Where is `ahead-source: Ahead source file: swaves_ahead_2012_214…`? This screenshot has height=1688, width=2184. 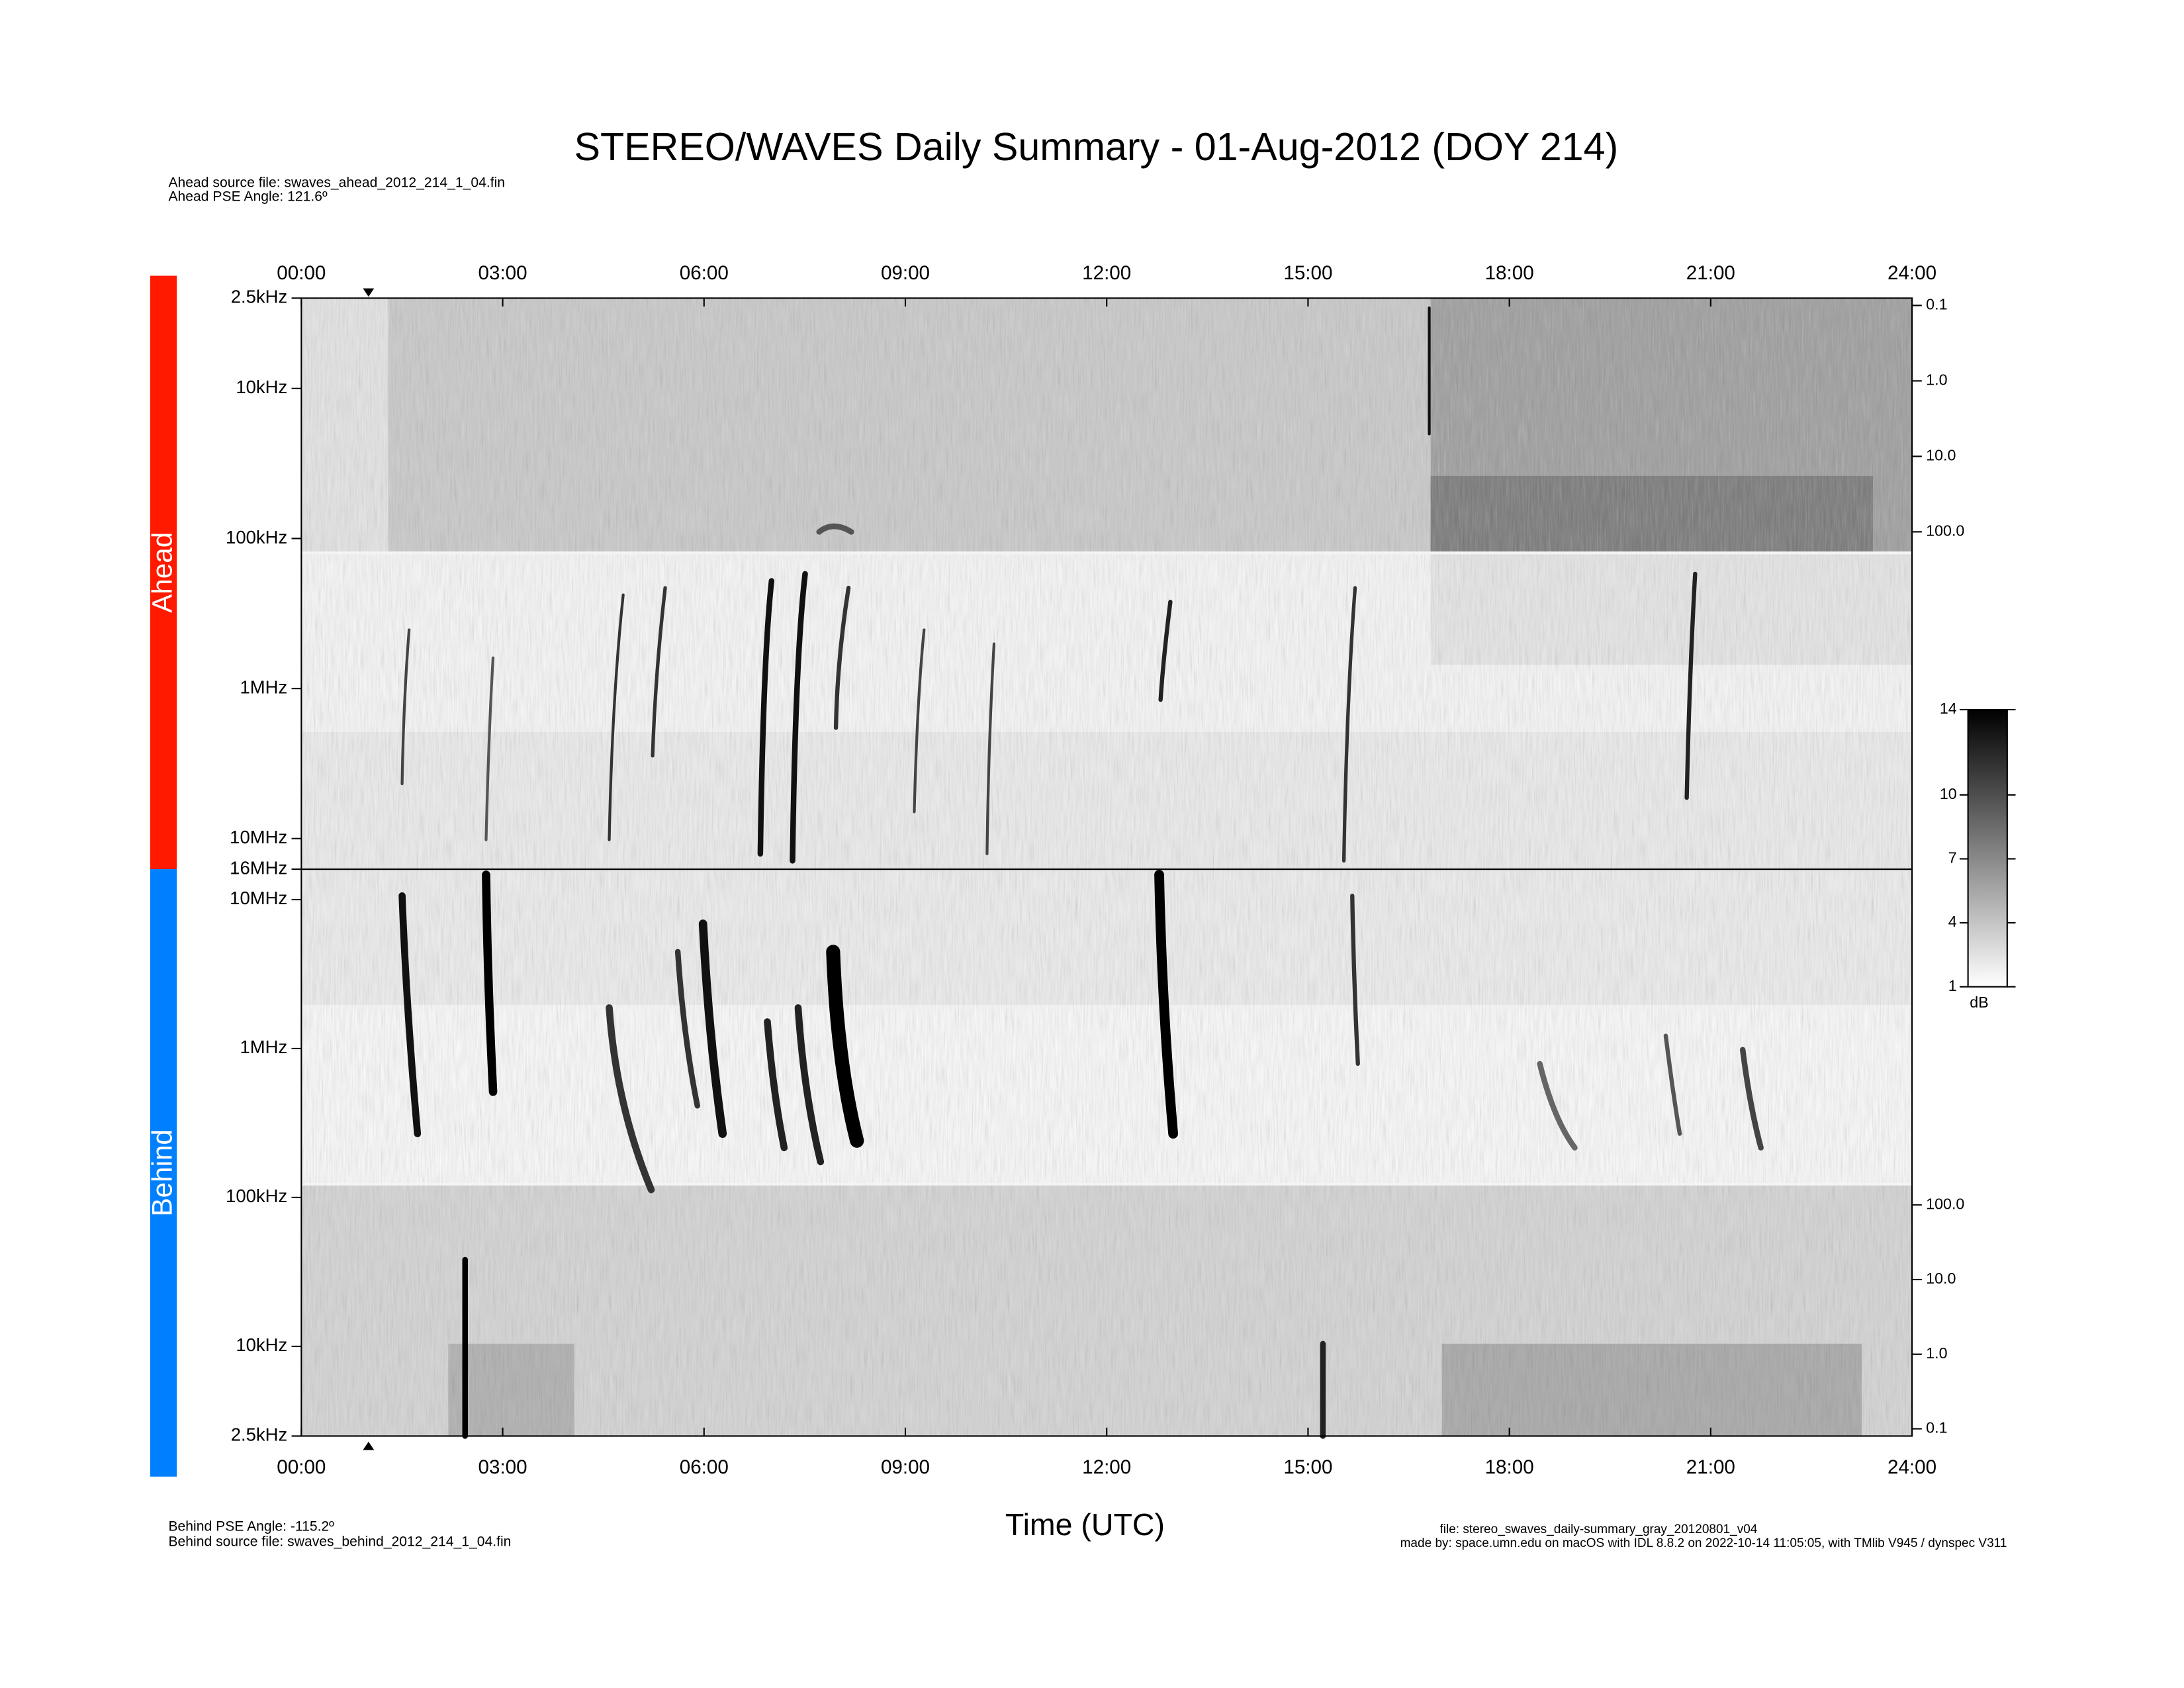 ahead-source: Ahead source file: swaves_ahead_2012_214… is located at coordinates (336, 183).